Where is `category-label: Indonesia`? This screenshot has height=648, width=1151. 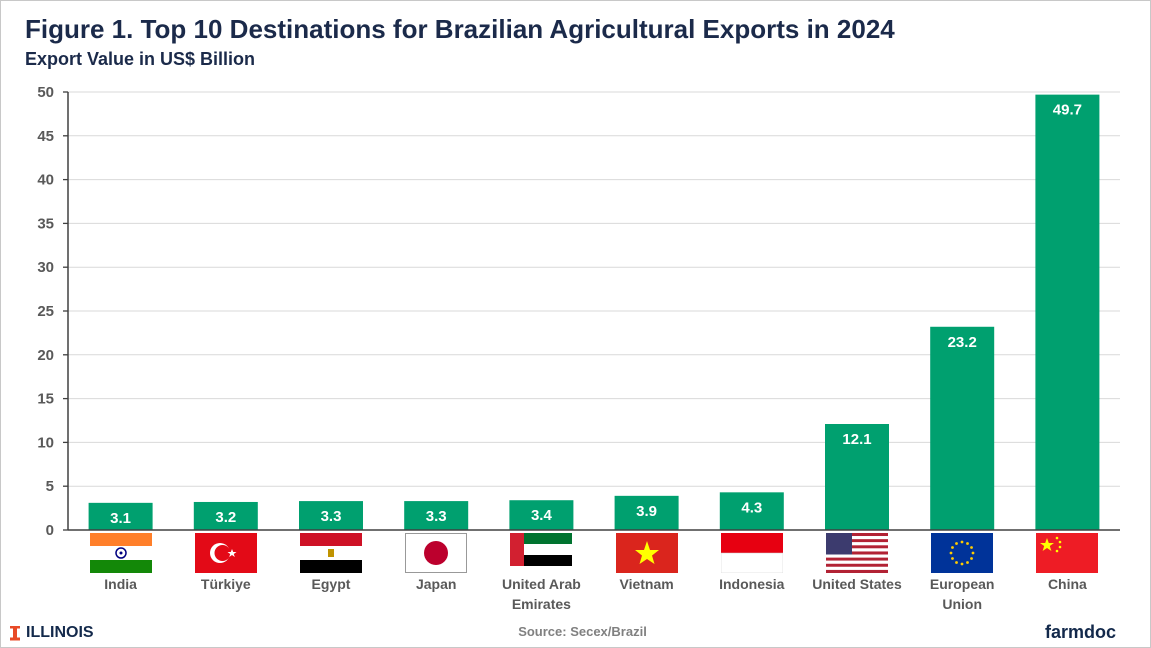
category-label: Indonesia is located at coordinates (752, 584).